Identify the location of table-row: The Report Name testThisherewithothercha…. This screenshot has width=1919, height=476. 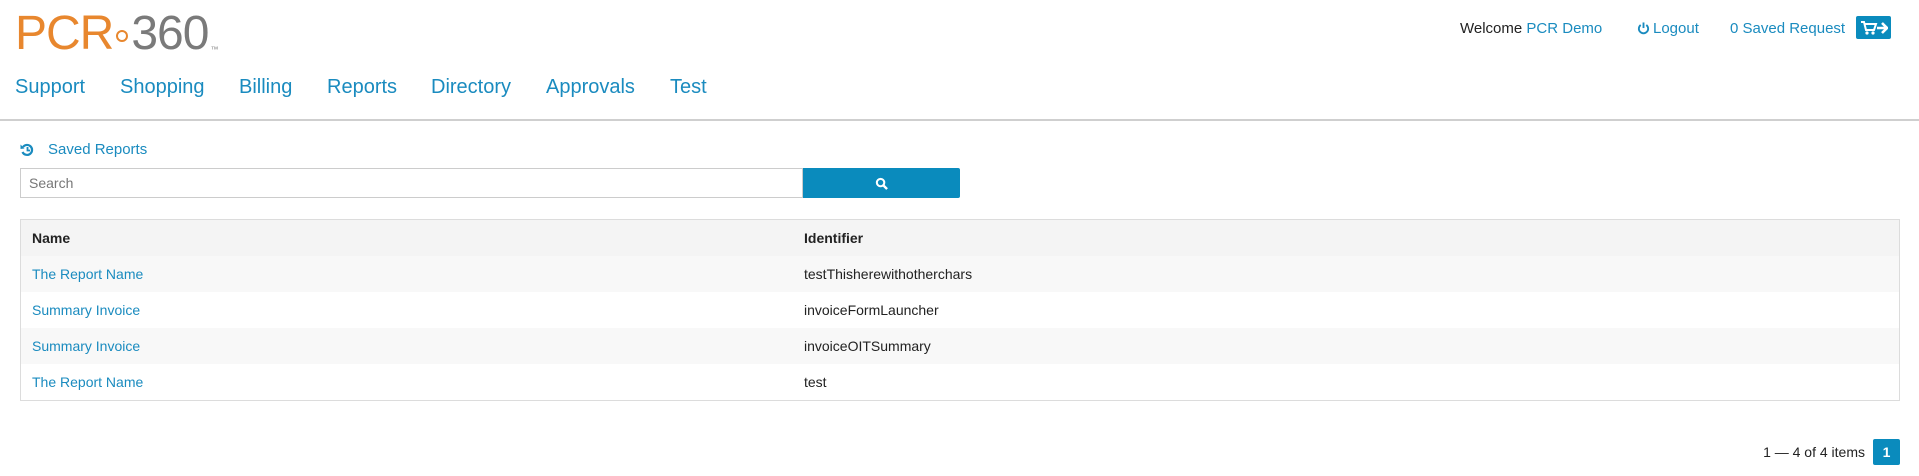
(960, 274).